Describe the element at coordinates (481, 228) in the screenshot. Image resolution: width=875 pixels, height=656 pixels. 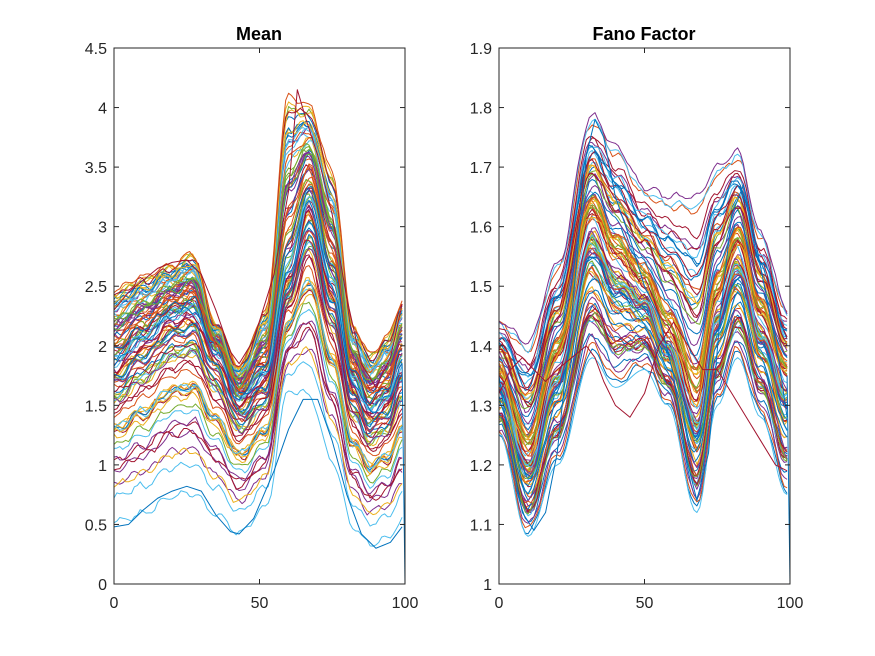
I see `y-tick-label: 1.6` at that location.